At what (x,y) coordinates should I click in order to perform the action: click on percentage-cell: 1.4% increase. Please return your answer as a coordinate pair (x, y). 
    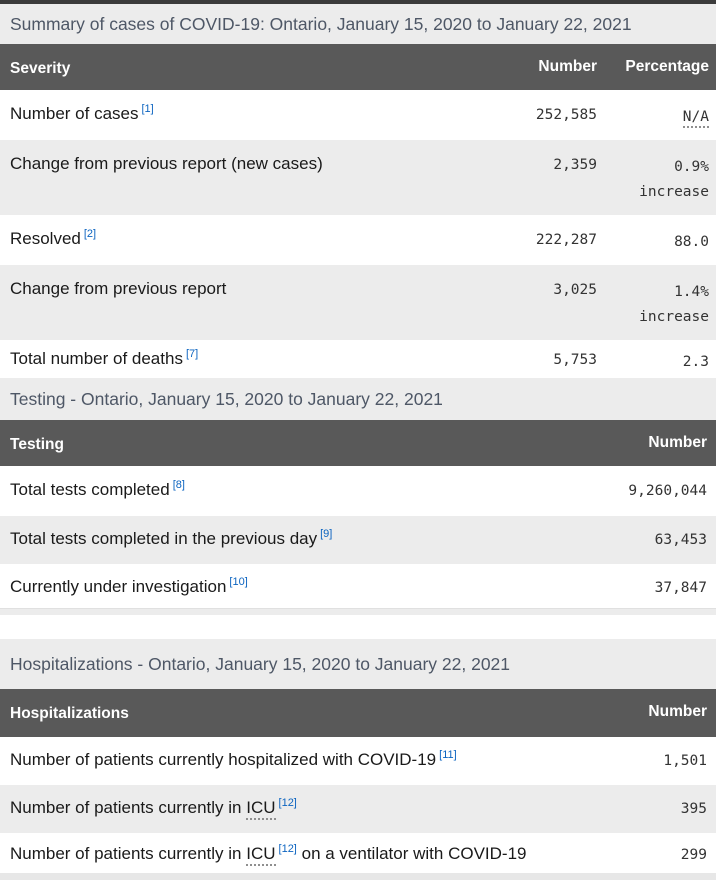
    Looking at the image, I should click on (656, 302).